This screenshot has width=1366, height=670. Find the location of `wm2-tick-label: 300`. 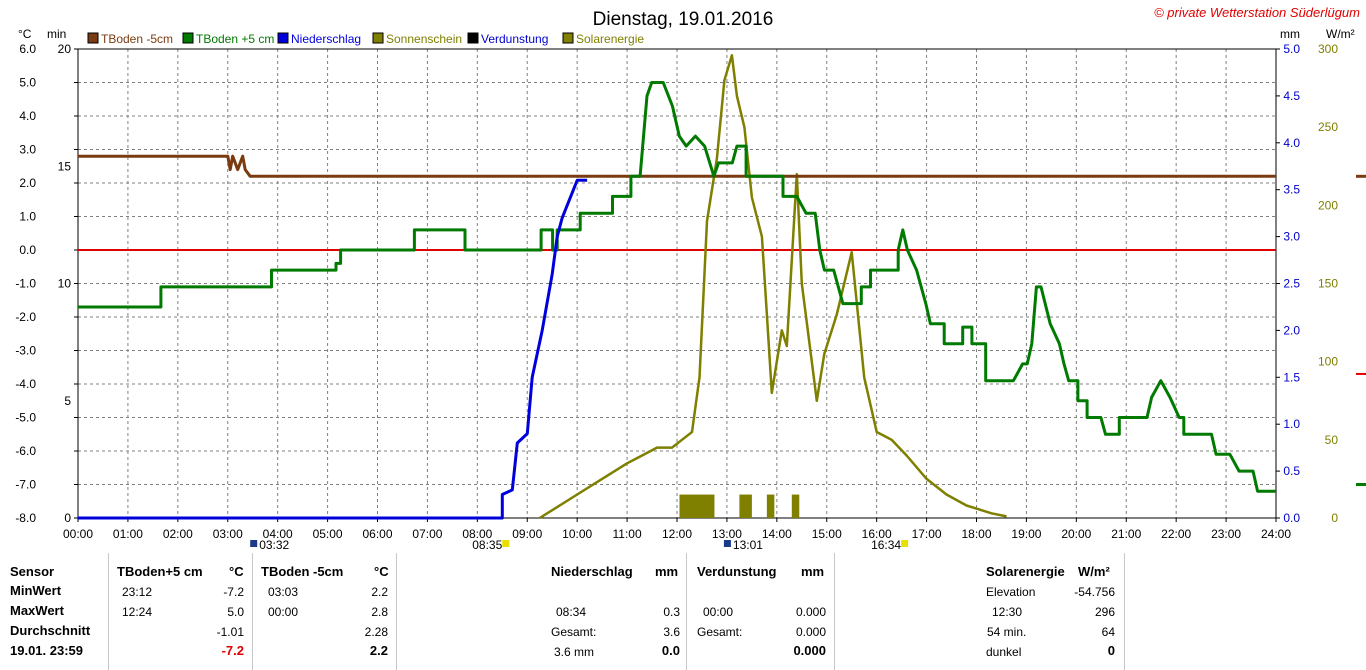

wm2-tick-label: 300 is located at coordinates (1328, 49).